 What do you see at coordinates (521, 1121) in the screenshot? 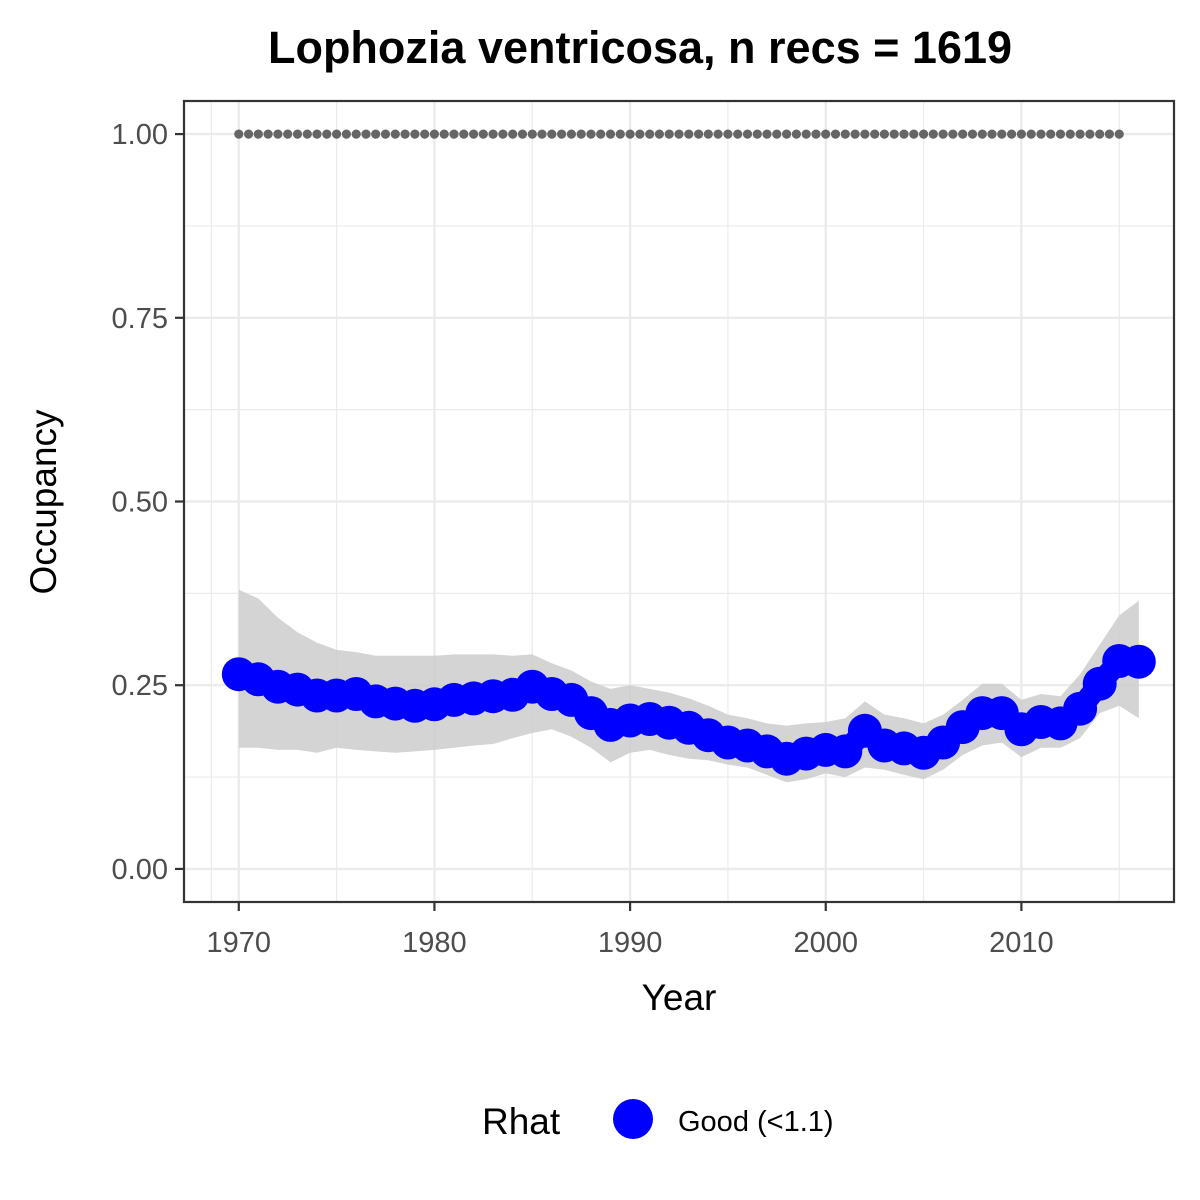
I see `legend-title: Rhat` at bounding box center [521, 1121].